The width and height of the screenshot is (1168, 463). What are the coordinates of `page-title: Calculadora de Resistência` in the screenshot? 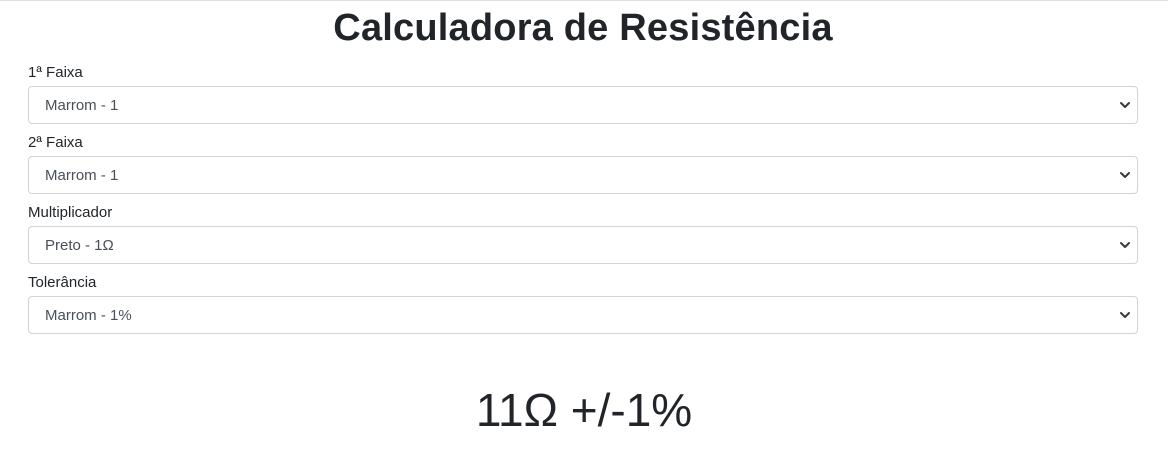 It's located at (583, 28).